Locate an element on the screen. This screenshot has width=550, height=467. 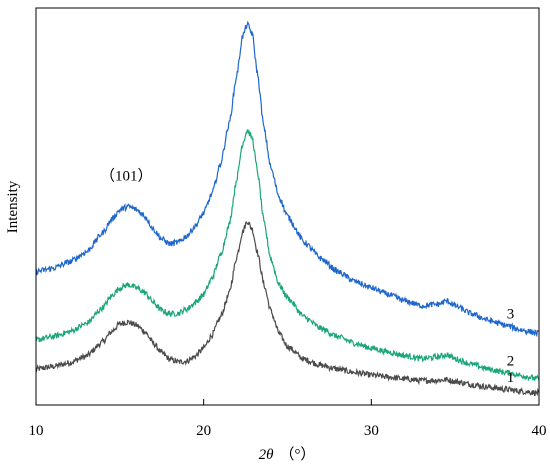
peak-annotations: （101） （002） is located at coordinates (186, 92).